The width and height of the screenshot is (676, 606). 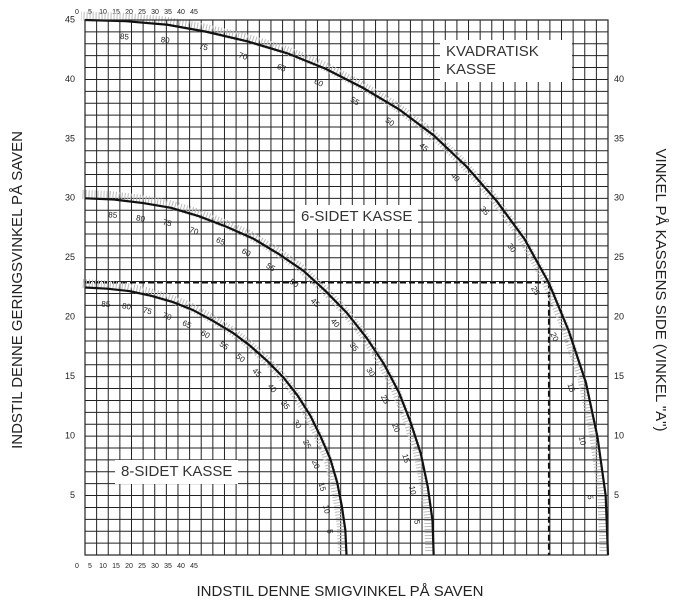 What do you see at coordinates (339, 591) in the screenshot?
I see `x-axis-label: INDSTIL DENNE SMIGVINKEL PÅ SAVEN` at bounding box center [339, 591].